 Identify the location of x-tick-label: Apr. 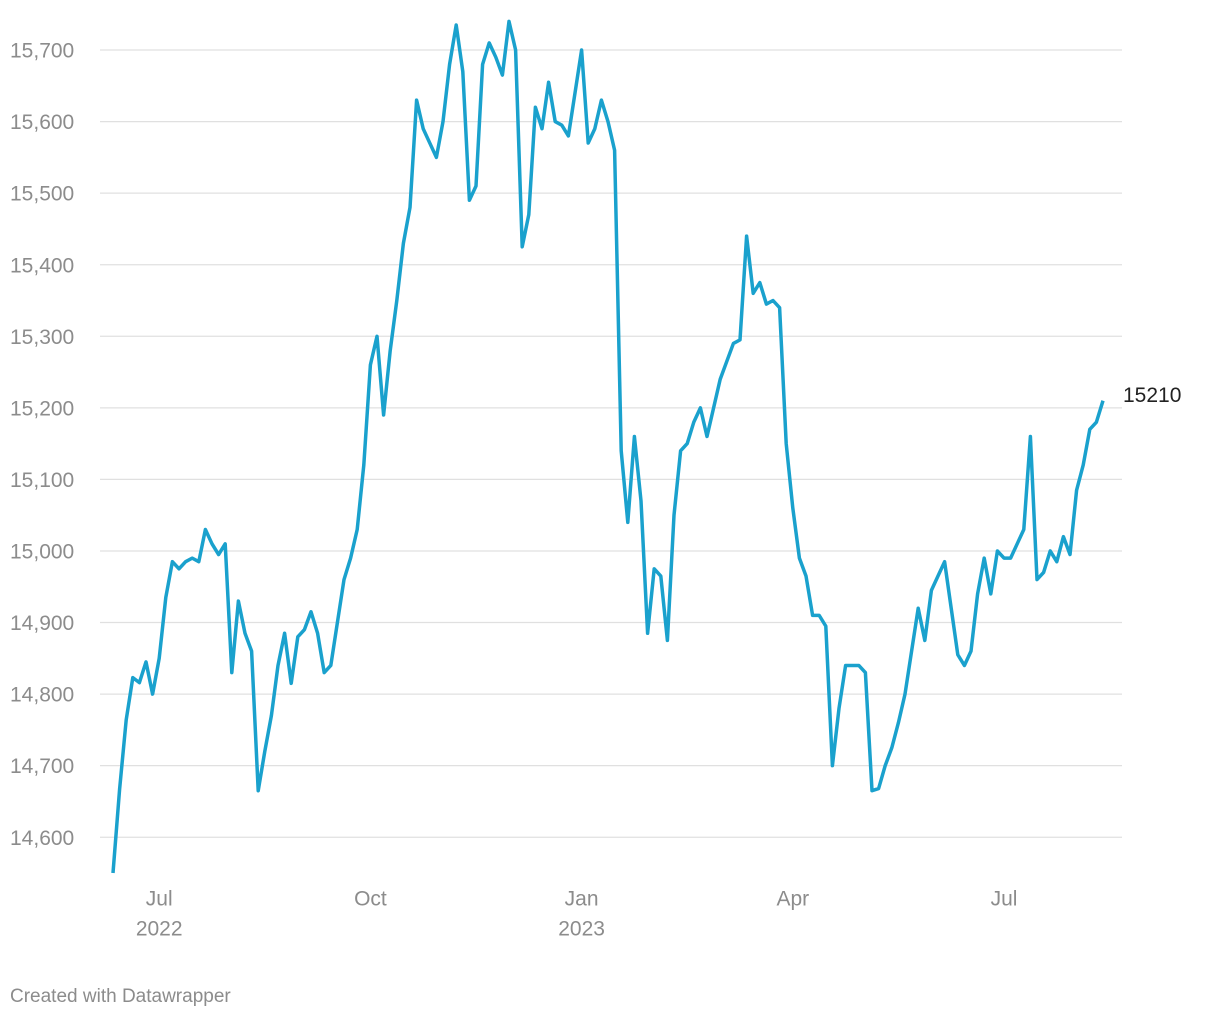
(792, 899).